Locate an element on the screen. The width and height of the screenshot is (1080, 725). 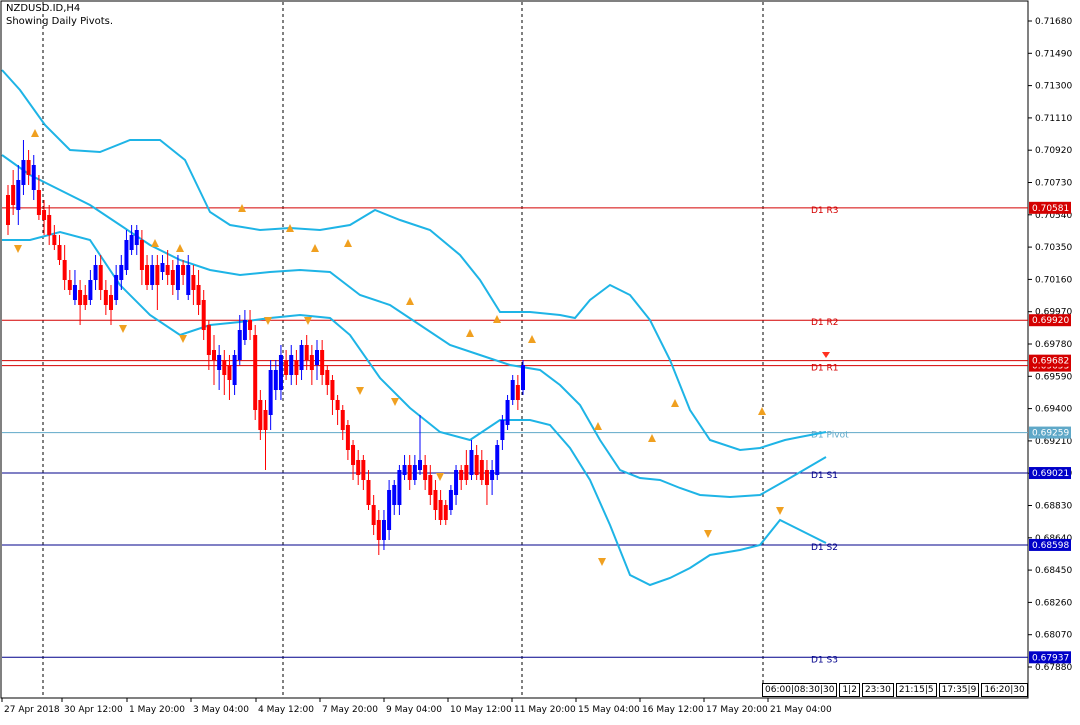
pivot-label: D1 S2 is located at coordinates (824, 548).